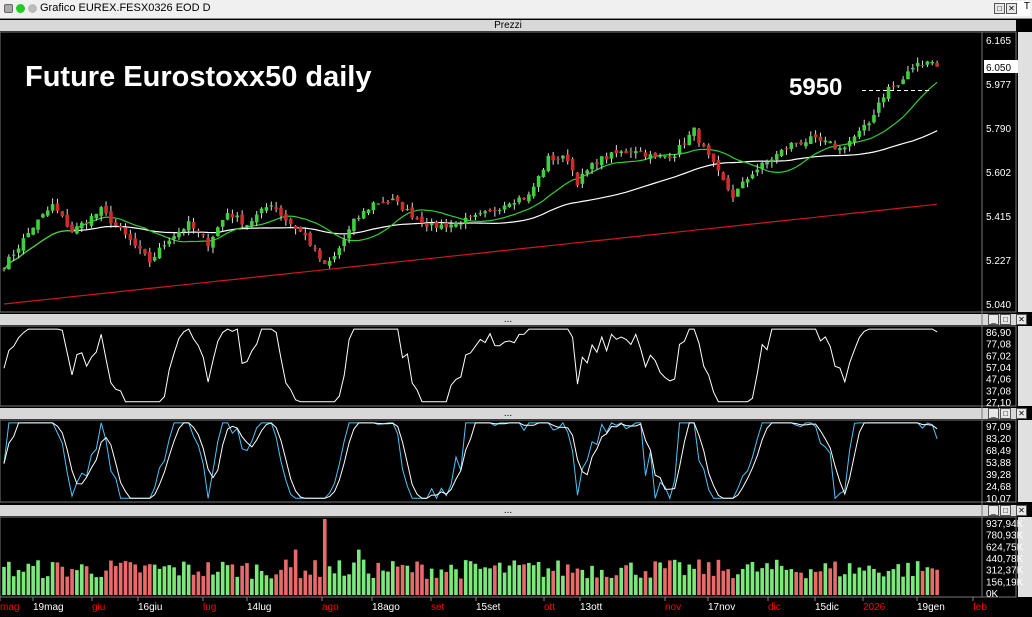  I want to click on oscillator-close-button: ✕, so click(1021, 319).